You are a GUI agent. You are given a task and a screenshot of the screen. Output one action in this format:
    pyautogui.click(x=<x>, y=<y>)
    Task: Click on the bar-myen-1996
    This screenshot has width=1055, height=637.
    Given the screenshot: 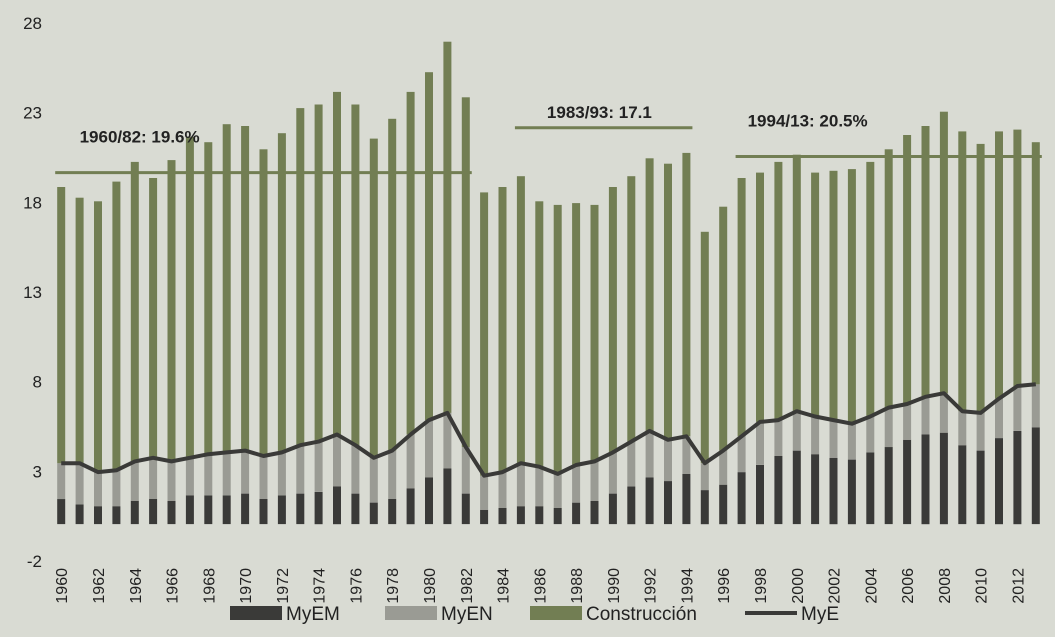 What is the action you would take?
    pyautogui.click(x=723, y=467)
    